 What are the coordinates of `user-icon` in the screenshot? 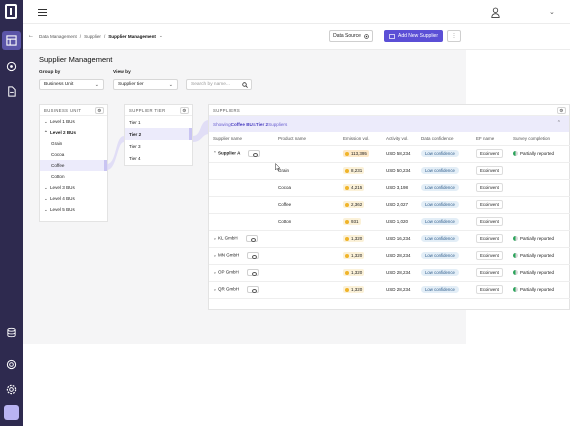 It's located at (495, 12).